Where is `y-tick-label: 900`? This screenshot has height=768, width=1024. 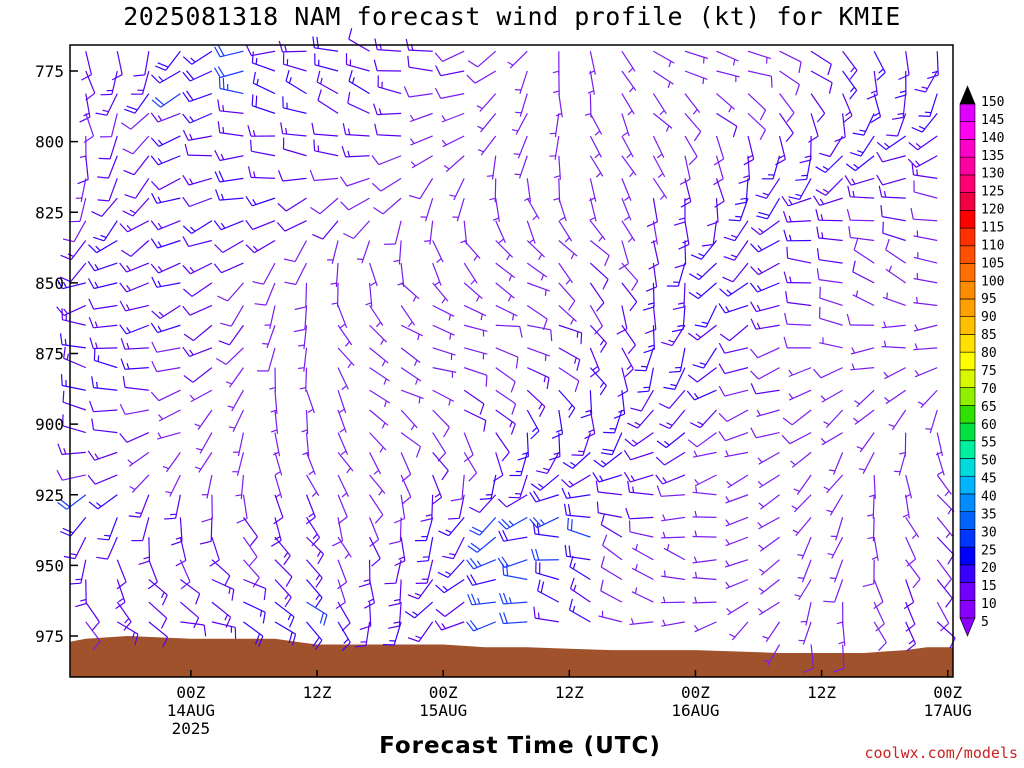
y-tick-label: 900 is located at coordinates (49, 424).